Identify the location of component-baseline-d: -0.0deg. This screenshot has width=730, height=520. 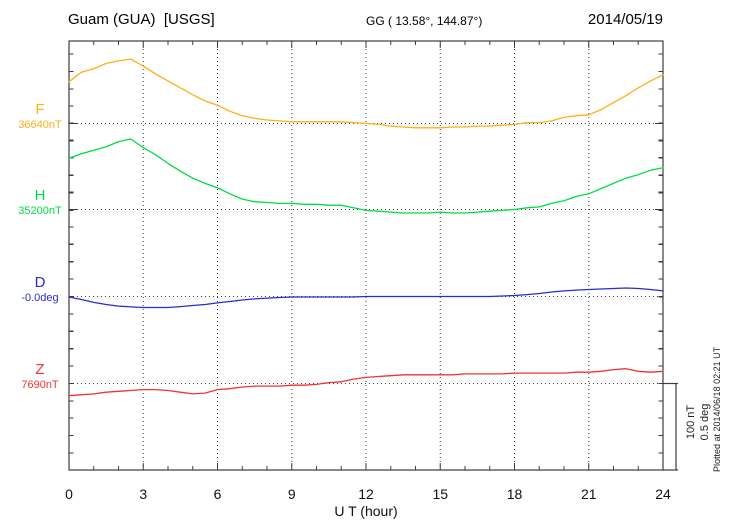
(40, 298).